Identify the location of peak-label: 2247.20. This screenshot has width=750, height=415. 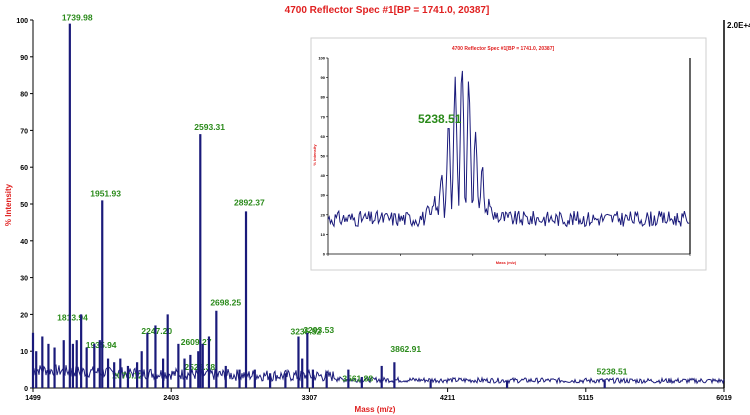
(156, 331).